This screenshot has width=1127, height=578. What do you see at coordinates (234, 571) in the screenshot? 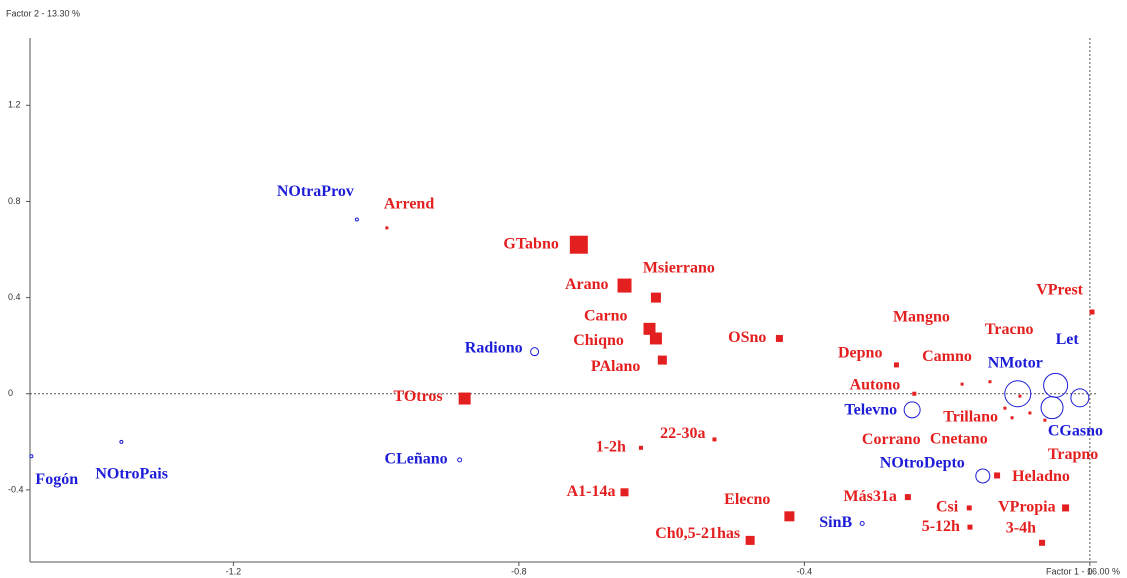
I see `x-tick-label: -1.2` at bounding box center [234, 571].